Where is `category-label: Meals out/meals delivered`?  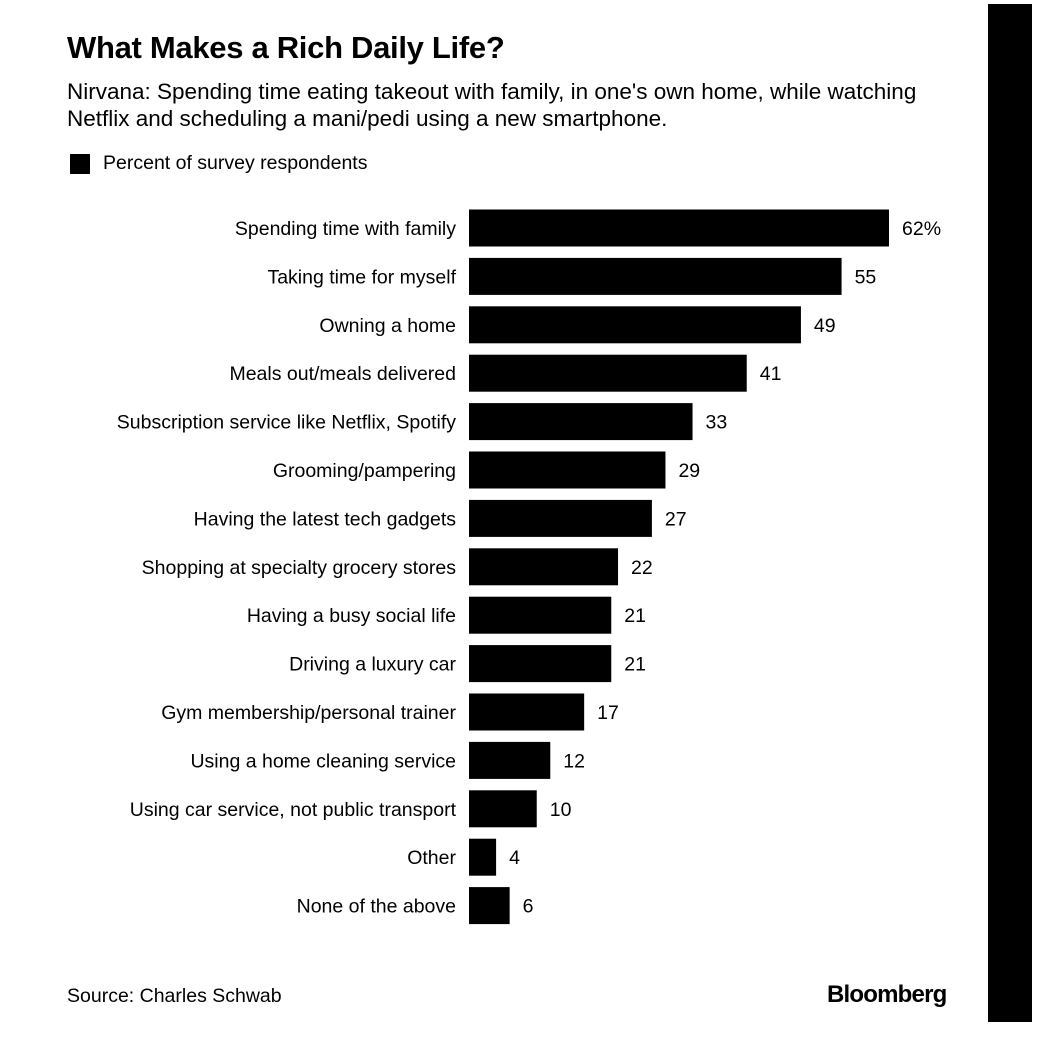
category-label: Meals out/meals delivered is located at coordinates (342, 374).